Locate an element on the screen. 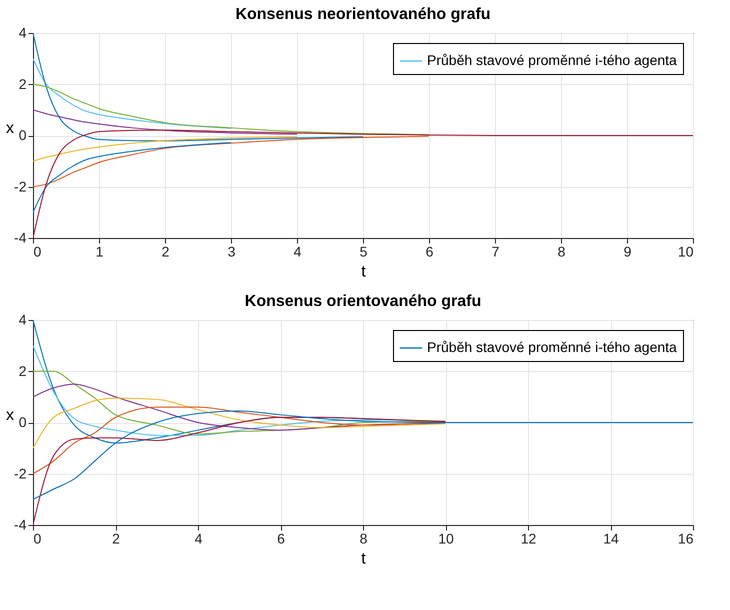 Image resolution: width=730 pixels, height=610 pixels. x-tick-label: 1 is located at coordinates (100, 252).